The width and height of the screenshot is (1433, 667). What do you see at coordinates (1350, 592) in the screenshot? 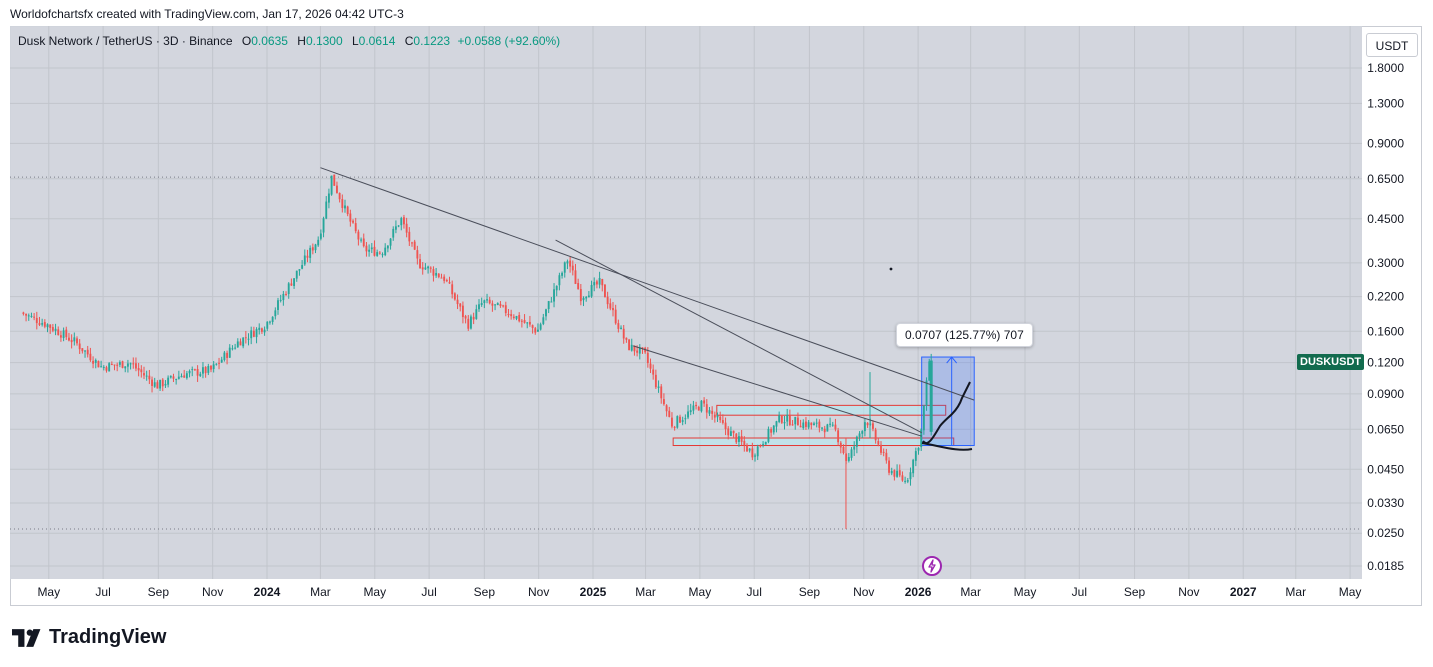
I see `x-tick-label: May` at bounding box center [1350, 592].